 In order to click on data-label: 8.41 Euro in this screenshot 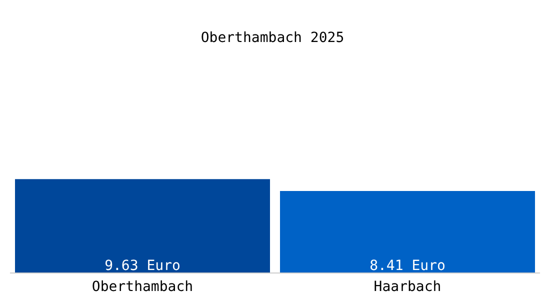, I will do `click(408, 266)`.